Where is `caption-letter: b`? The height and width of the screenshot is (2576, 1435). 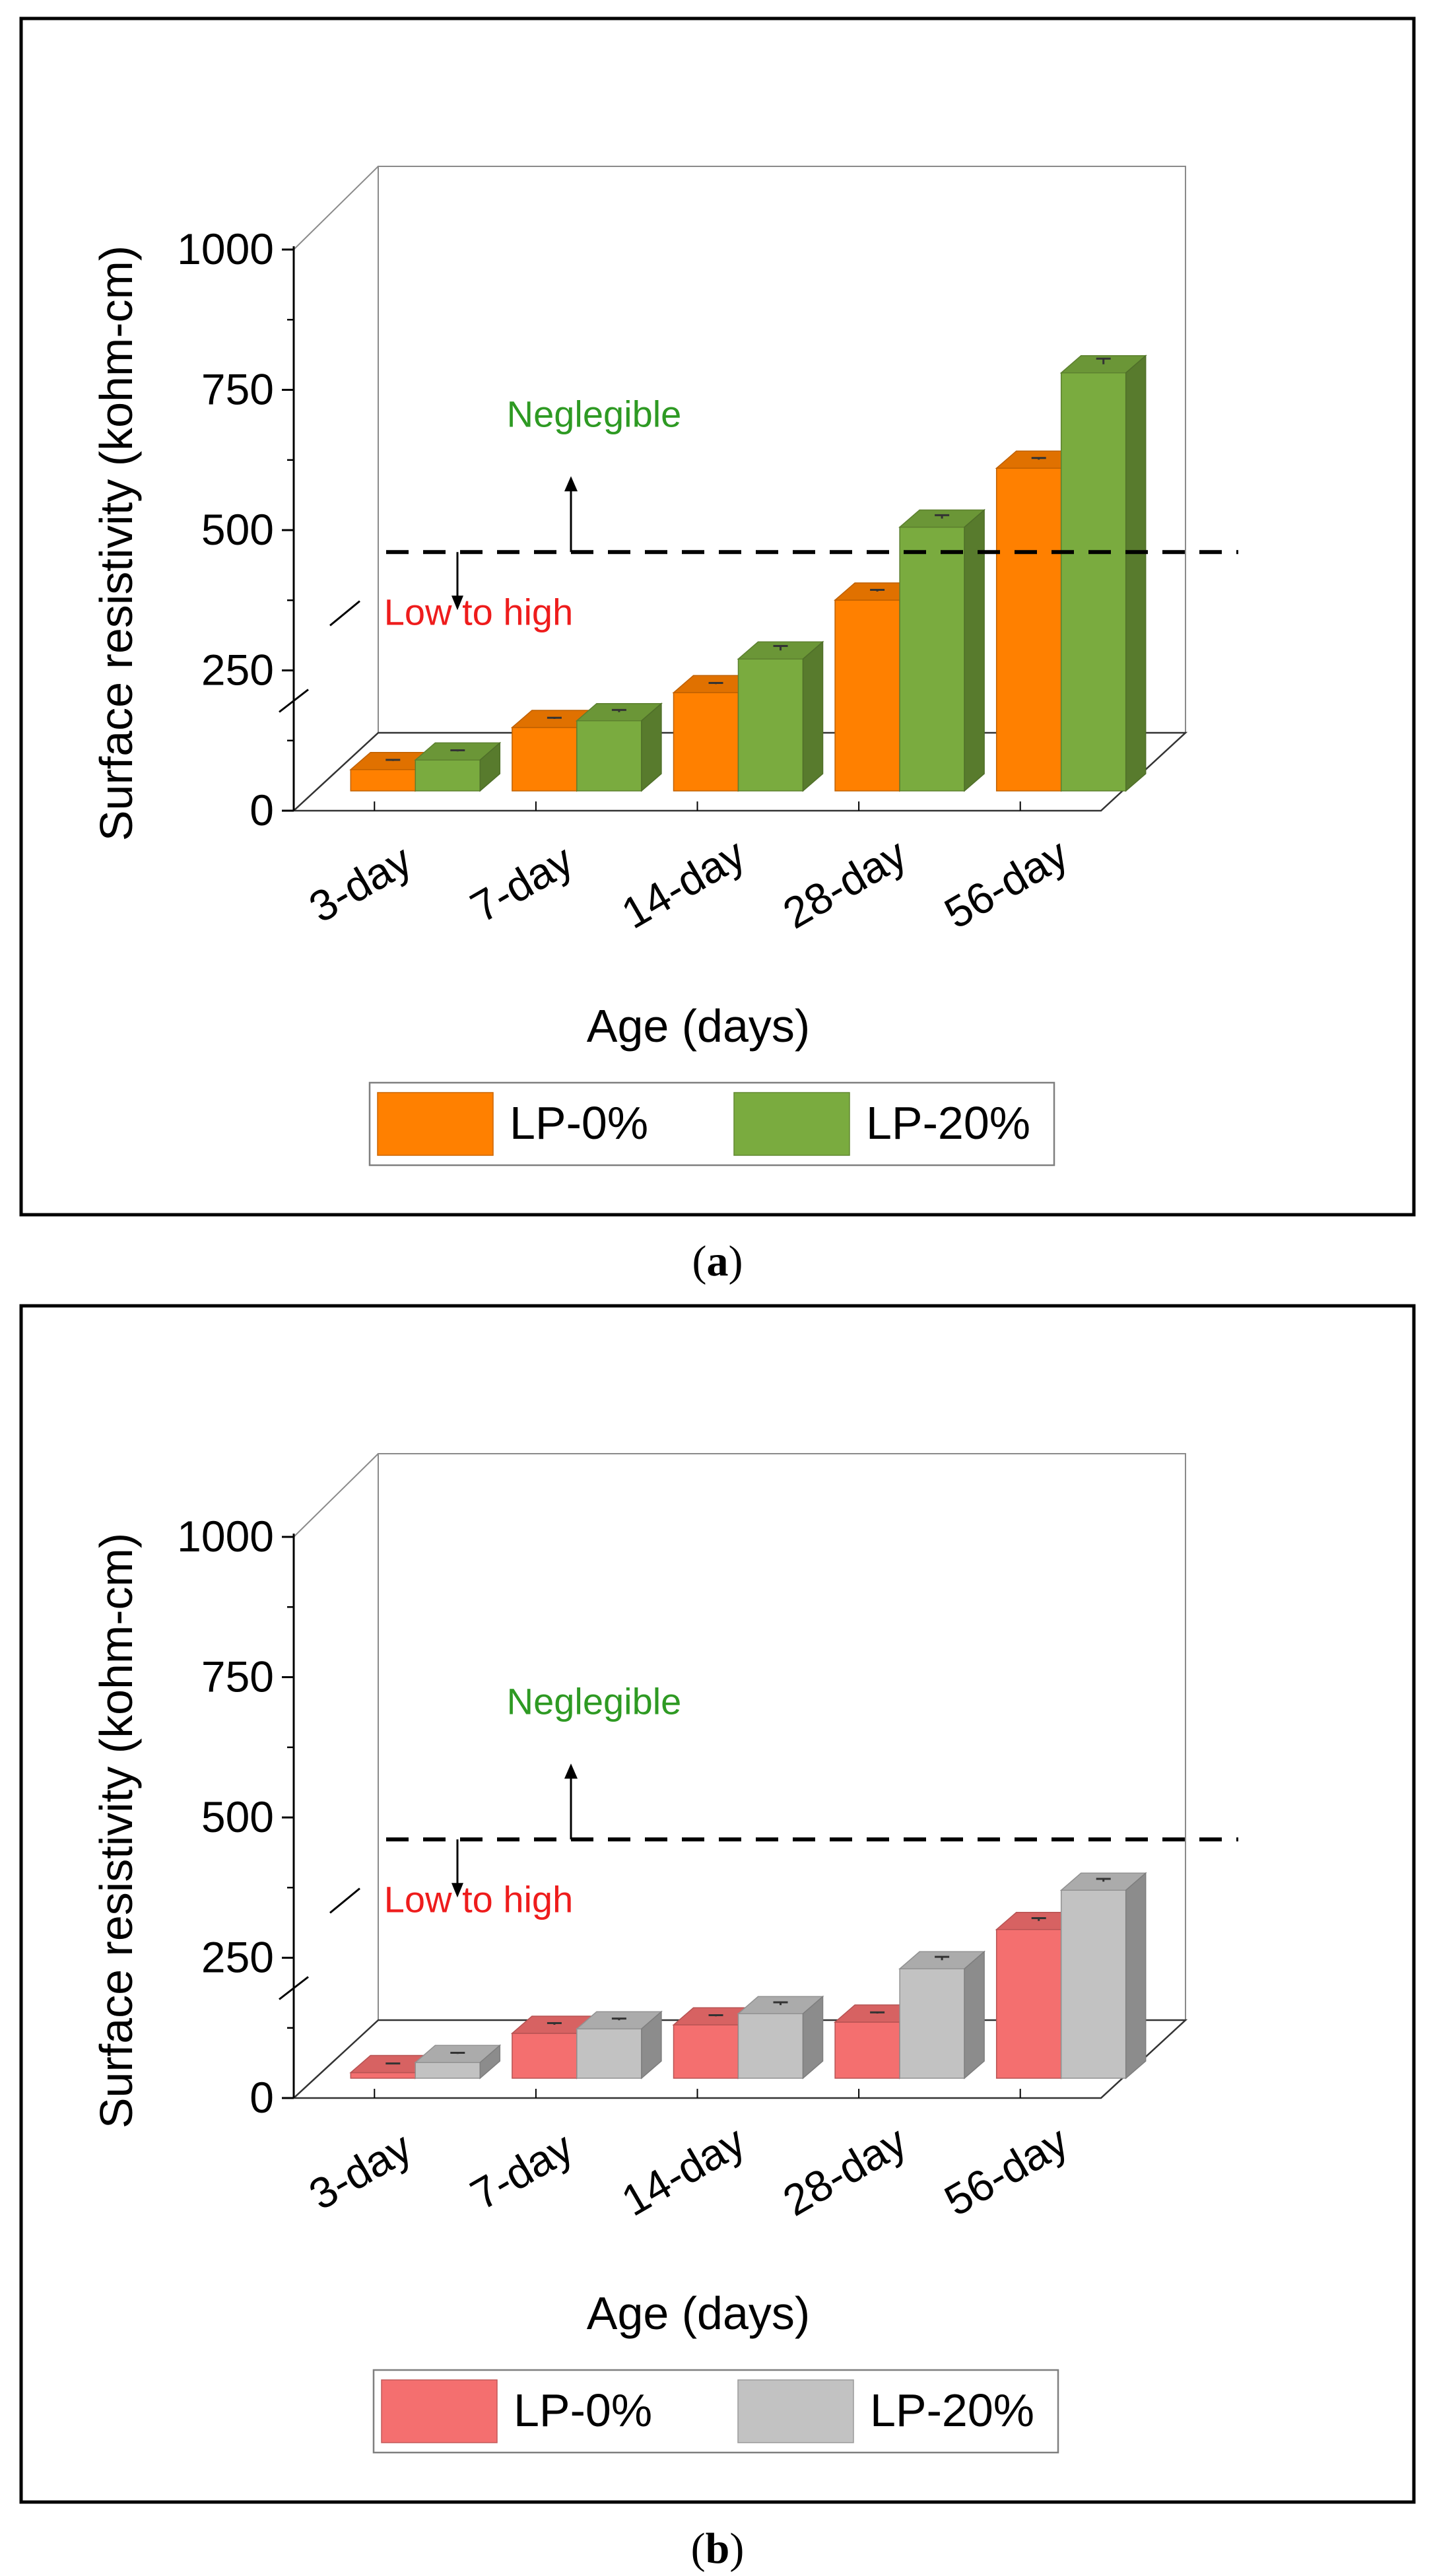 caption-letter: b is located at coordinates (718, 2549).